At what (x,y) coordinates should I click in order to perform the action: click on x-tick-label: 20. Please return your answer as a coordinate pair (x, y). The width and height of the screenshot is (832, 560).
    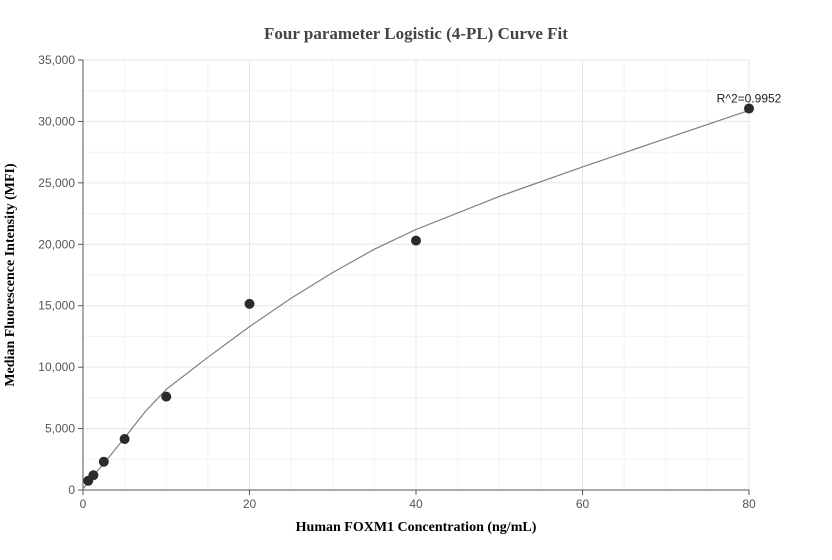
    Looking at the image, I should click on (250, 504).